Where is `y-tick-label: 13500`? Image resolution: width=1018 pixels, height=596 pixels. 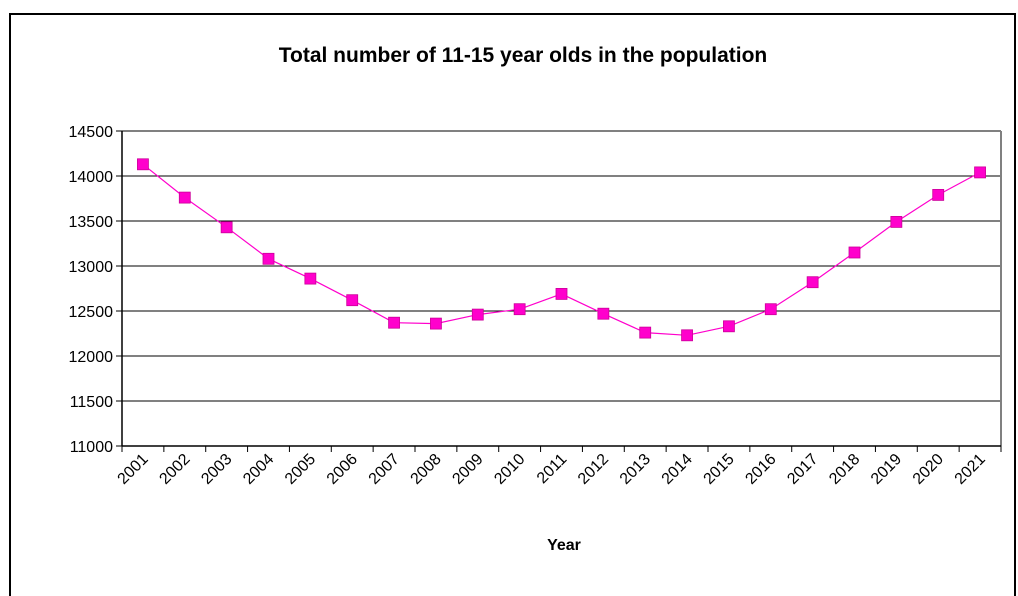
y-tick-label: 13500 is located at coordinates (91, 222).